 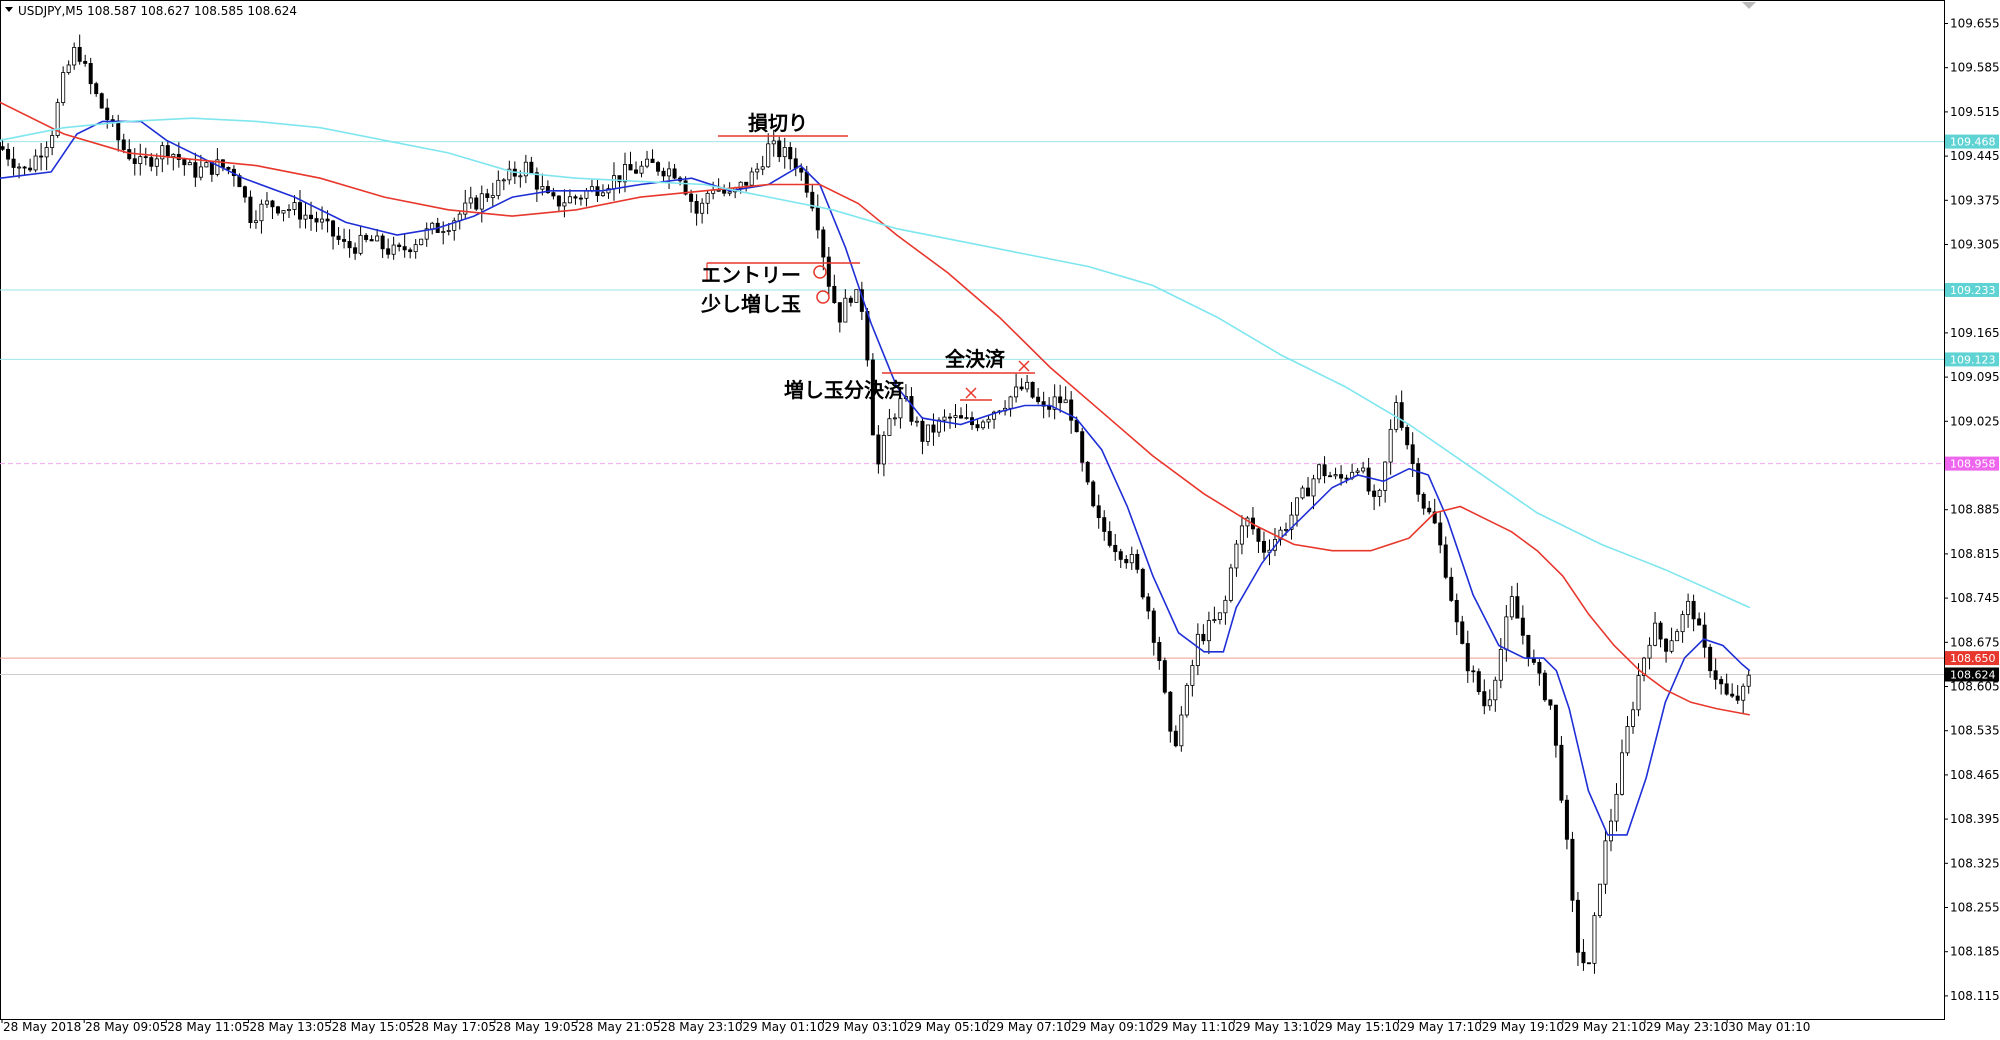 What do you see at coordinates (1030, 1027) in the screenshot?
I see `x-tick-label: 29 May 07:10` at bounding box center [1030, 1027].